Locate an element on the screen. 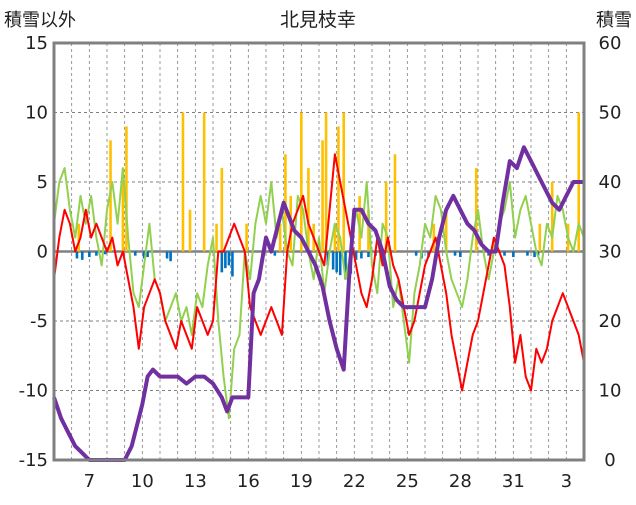 The width and height of the screenshot is (636, 505). left-tick-label: -5 is located at coordinates (39, 321).